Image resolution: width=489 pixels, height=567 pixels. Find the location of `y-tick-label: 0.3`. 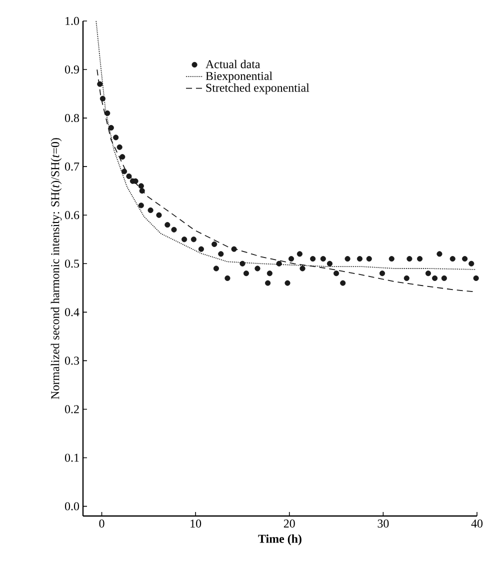

y-tick-label: 0.3 is located at coordinates (72, 360).